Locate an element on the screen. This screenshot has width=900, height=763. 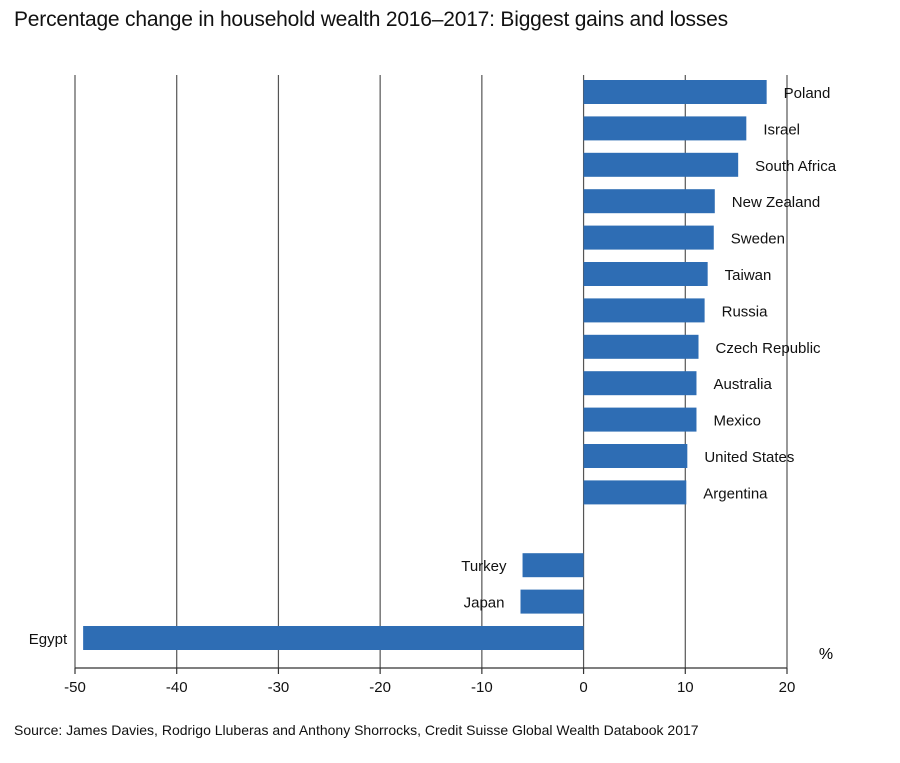
x-tick-label: -40 is located at coordinates (177, 687).